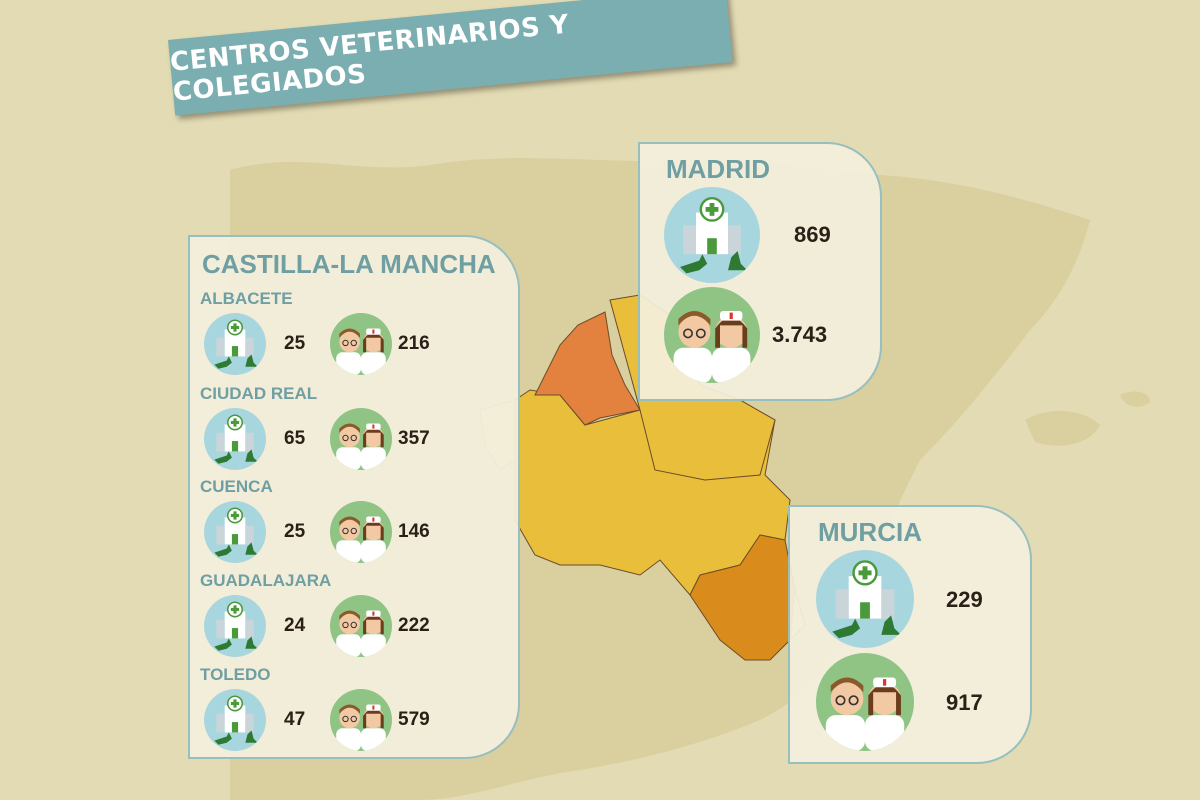 Image resolution: width=1200 pixels, height=800 pixels. I want to click on colegiados-ciudad-real: 357, so click(414, 438).